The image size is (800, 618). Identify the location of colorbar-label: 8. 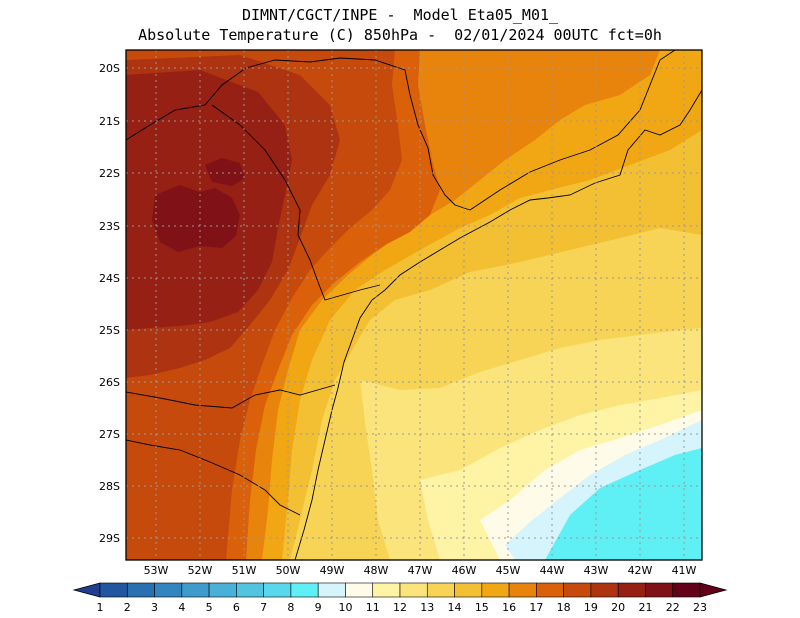
(290, 607).